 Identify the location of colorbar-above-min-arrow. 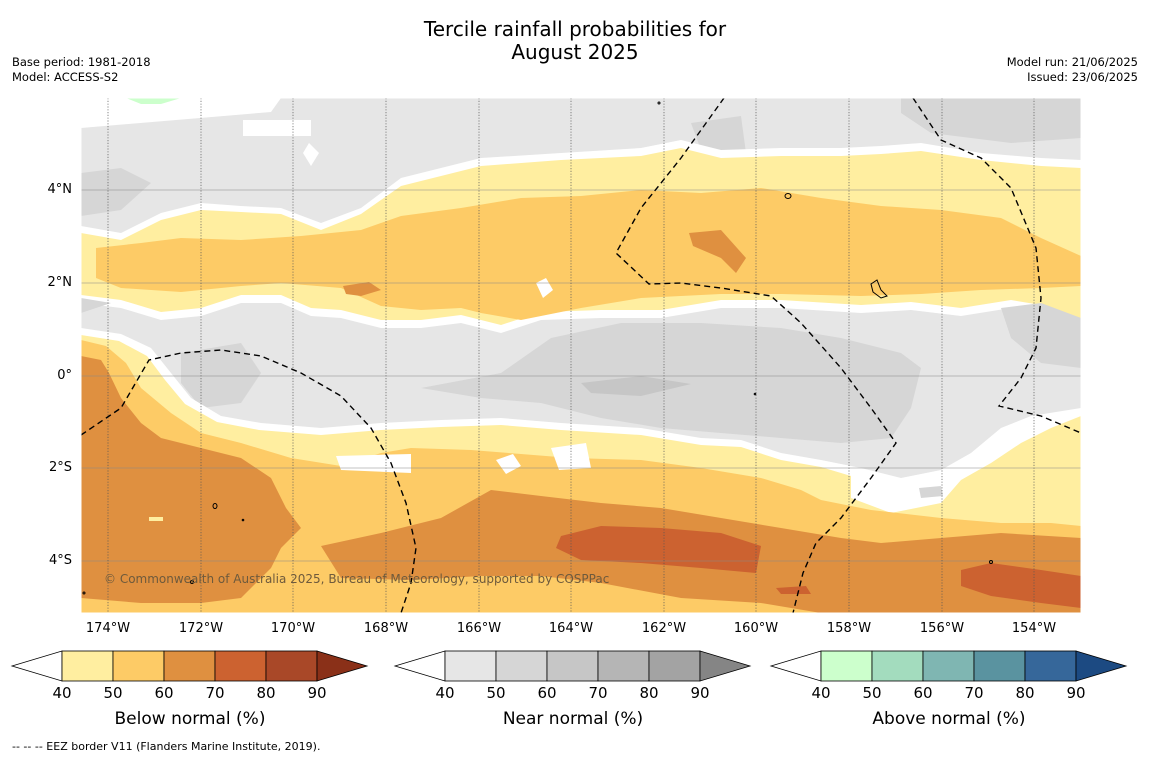
(795, 666).